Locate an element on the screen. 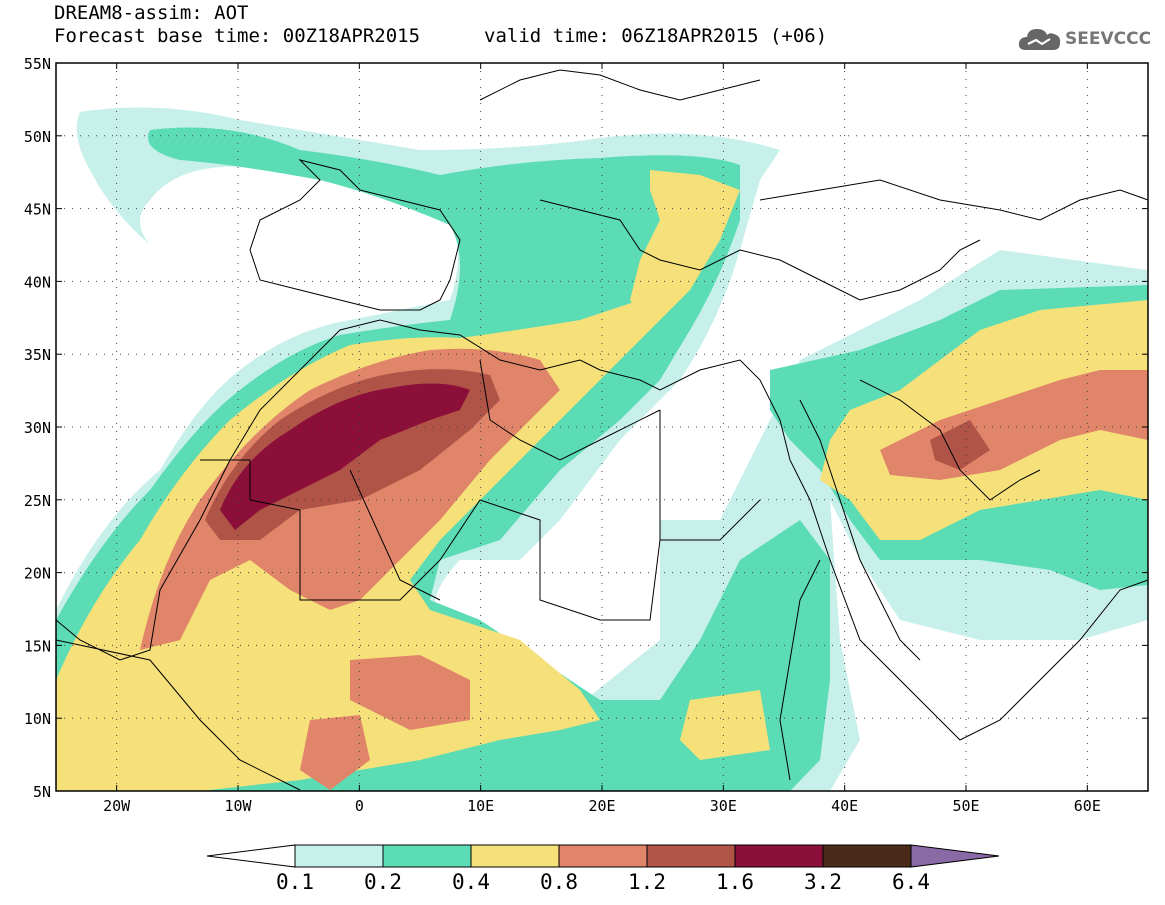 The height and width of the screenshot is (905, 1165). lat-label: 15N is located at coordinates (37, 646).